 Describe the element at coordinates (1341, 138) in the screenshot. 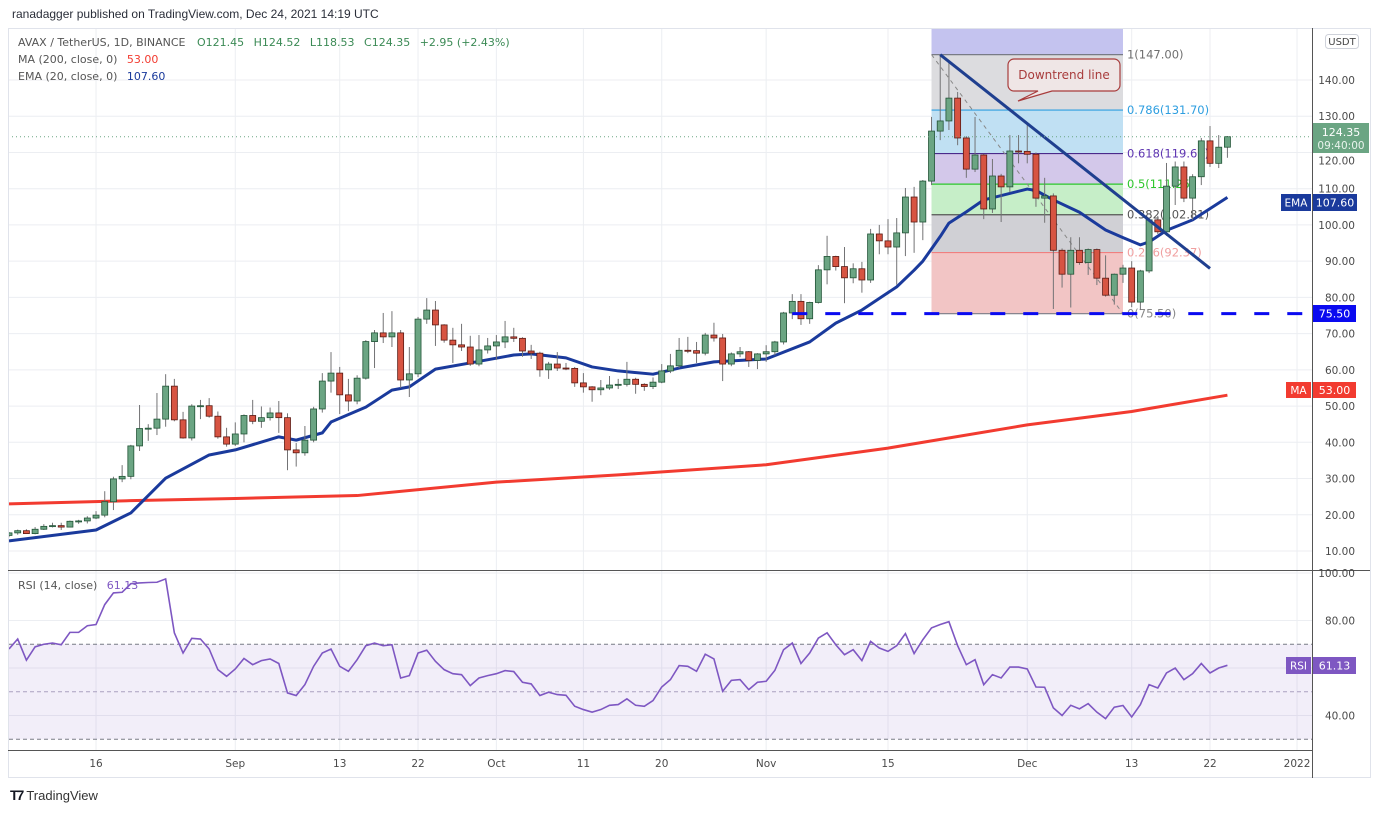

I see `last-price-tag: 124.35 09:40:00` at that location.